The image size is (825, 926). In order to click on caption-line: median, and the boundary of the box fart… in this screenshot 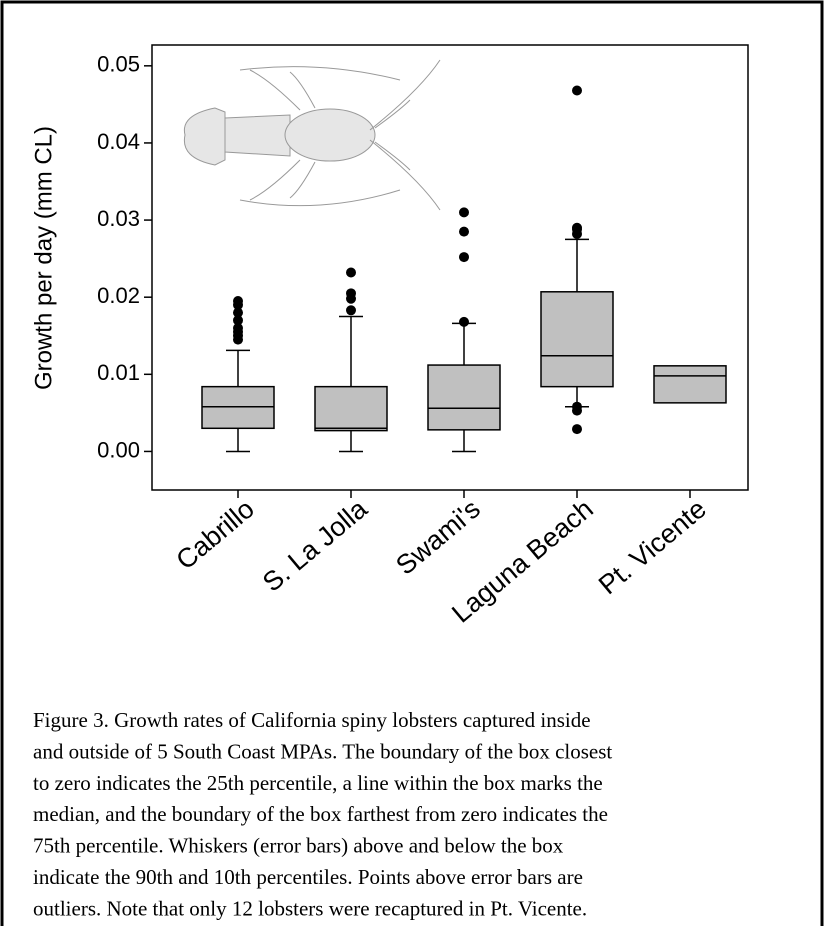, I will do `click(320, 814)`.